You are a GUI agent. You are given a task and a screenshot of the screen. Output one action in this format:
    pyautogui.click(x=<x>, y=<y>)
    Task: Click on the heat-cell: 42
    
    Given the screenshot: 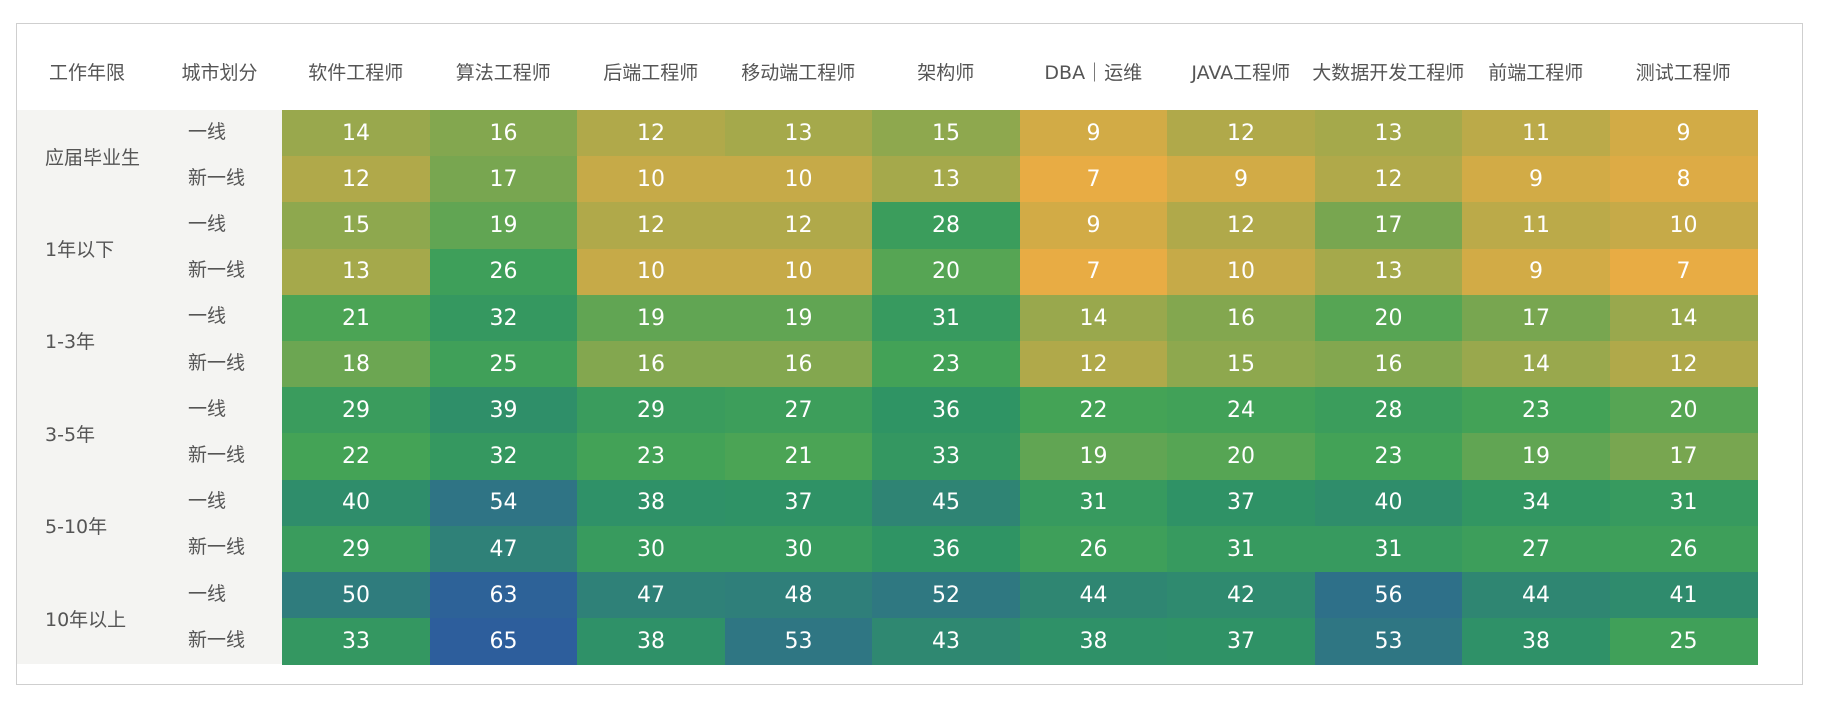 What is the action you would take?
    pyautogui.click(x=1241, y=595)
    